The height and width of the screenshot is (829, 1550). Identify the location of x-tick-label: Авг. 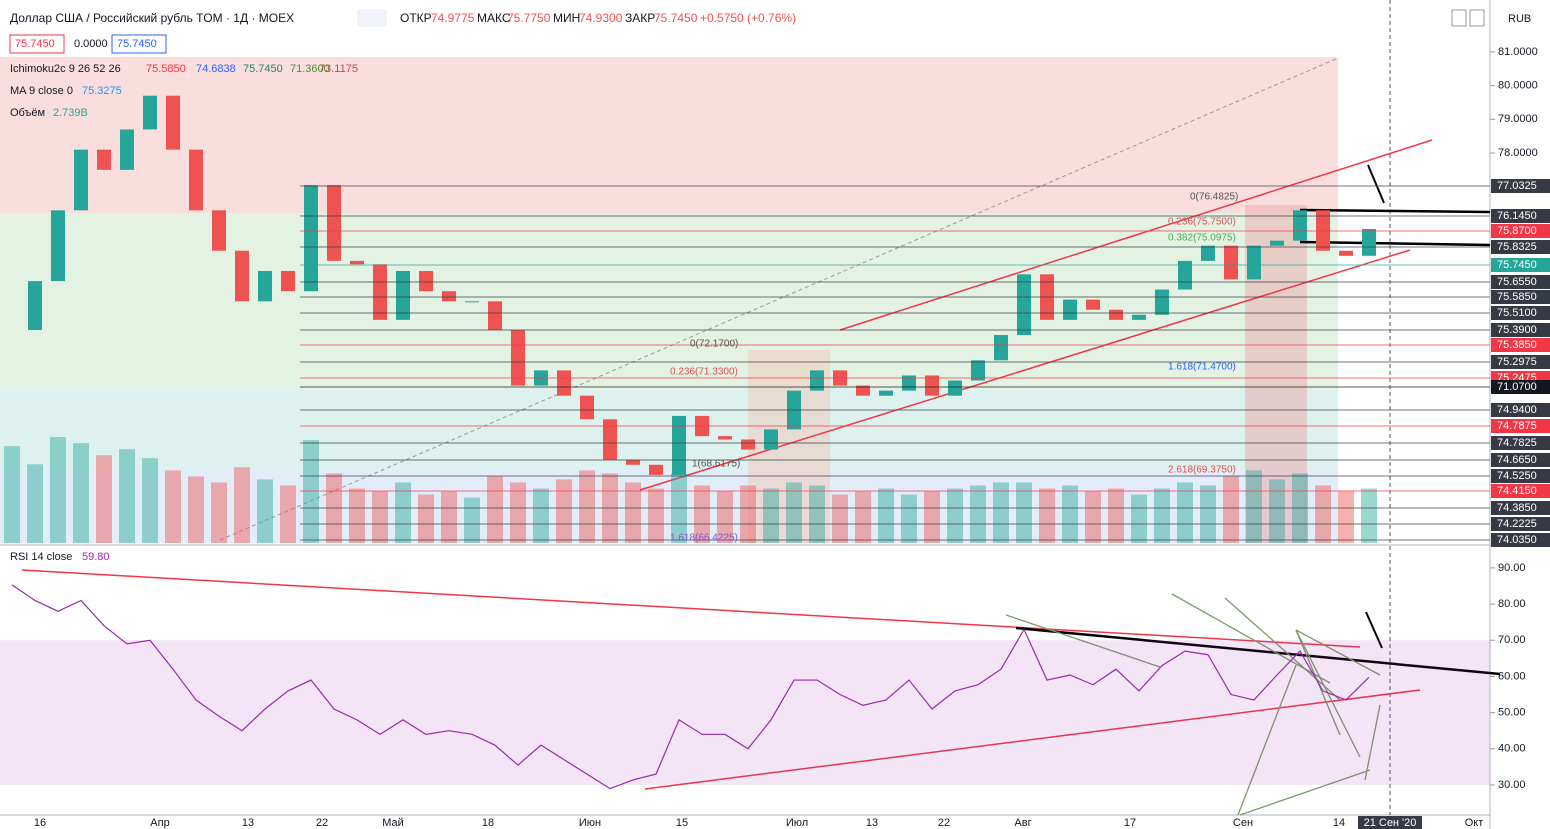
(1022, 823).